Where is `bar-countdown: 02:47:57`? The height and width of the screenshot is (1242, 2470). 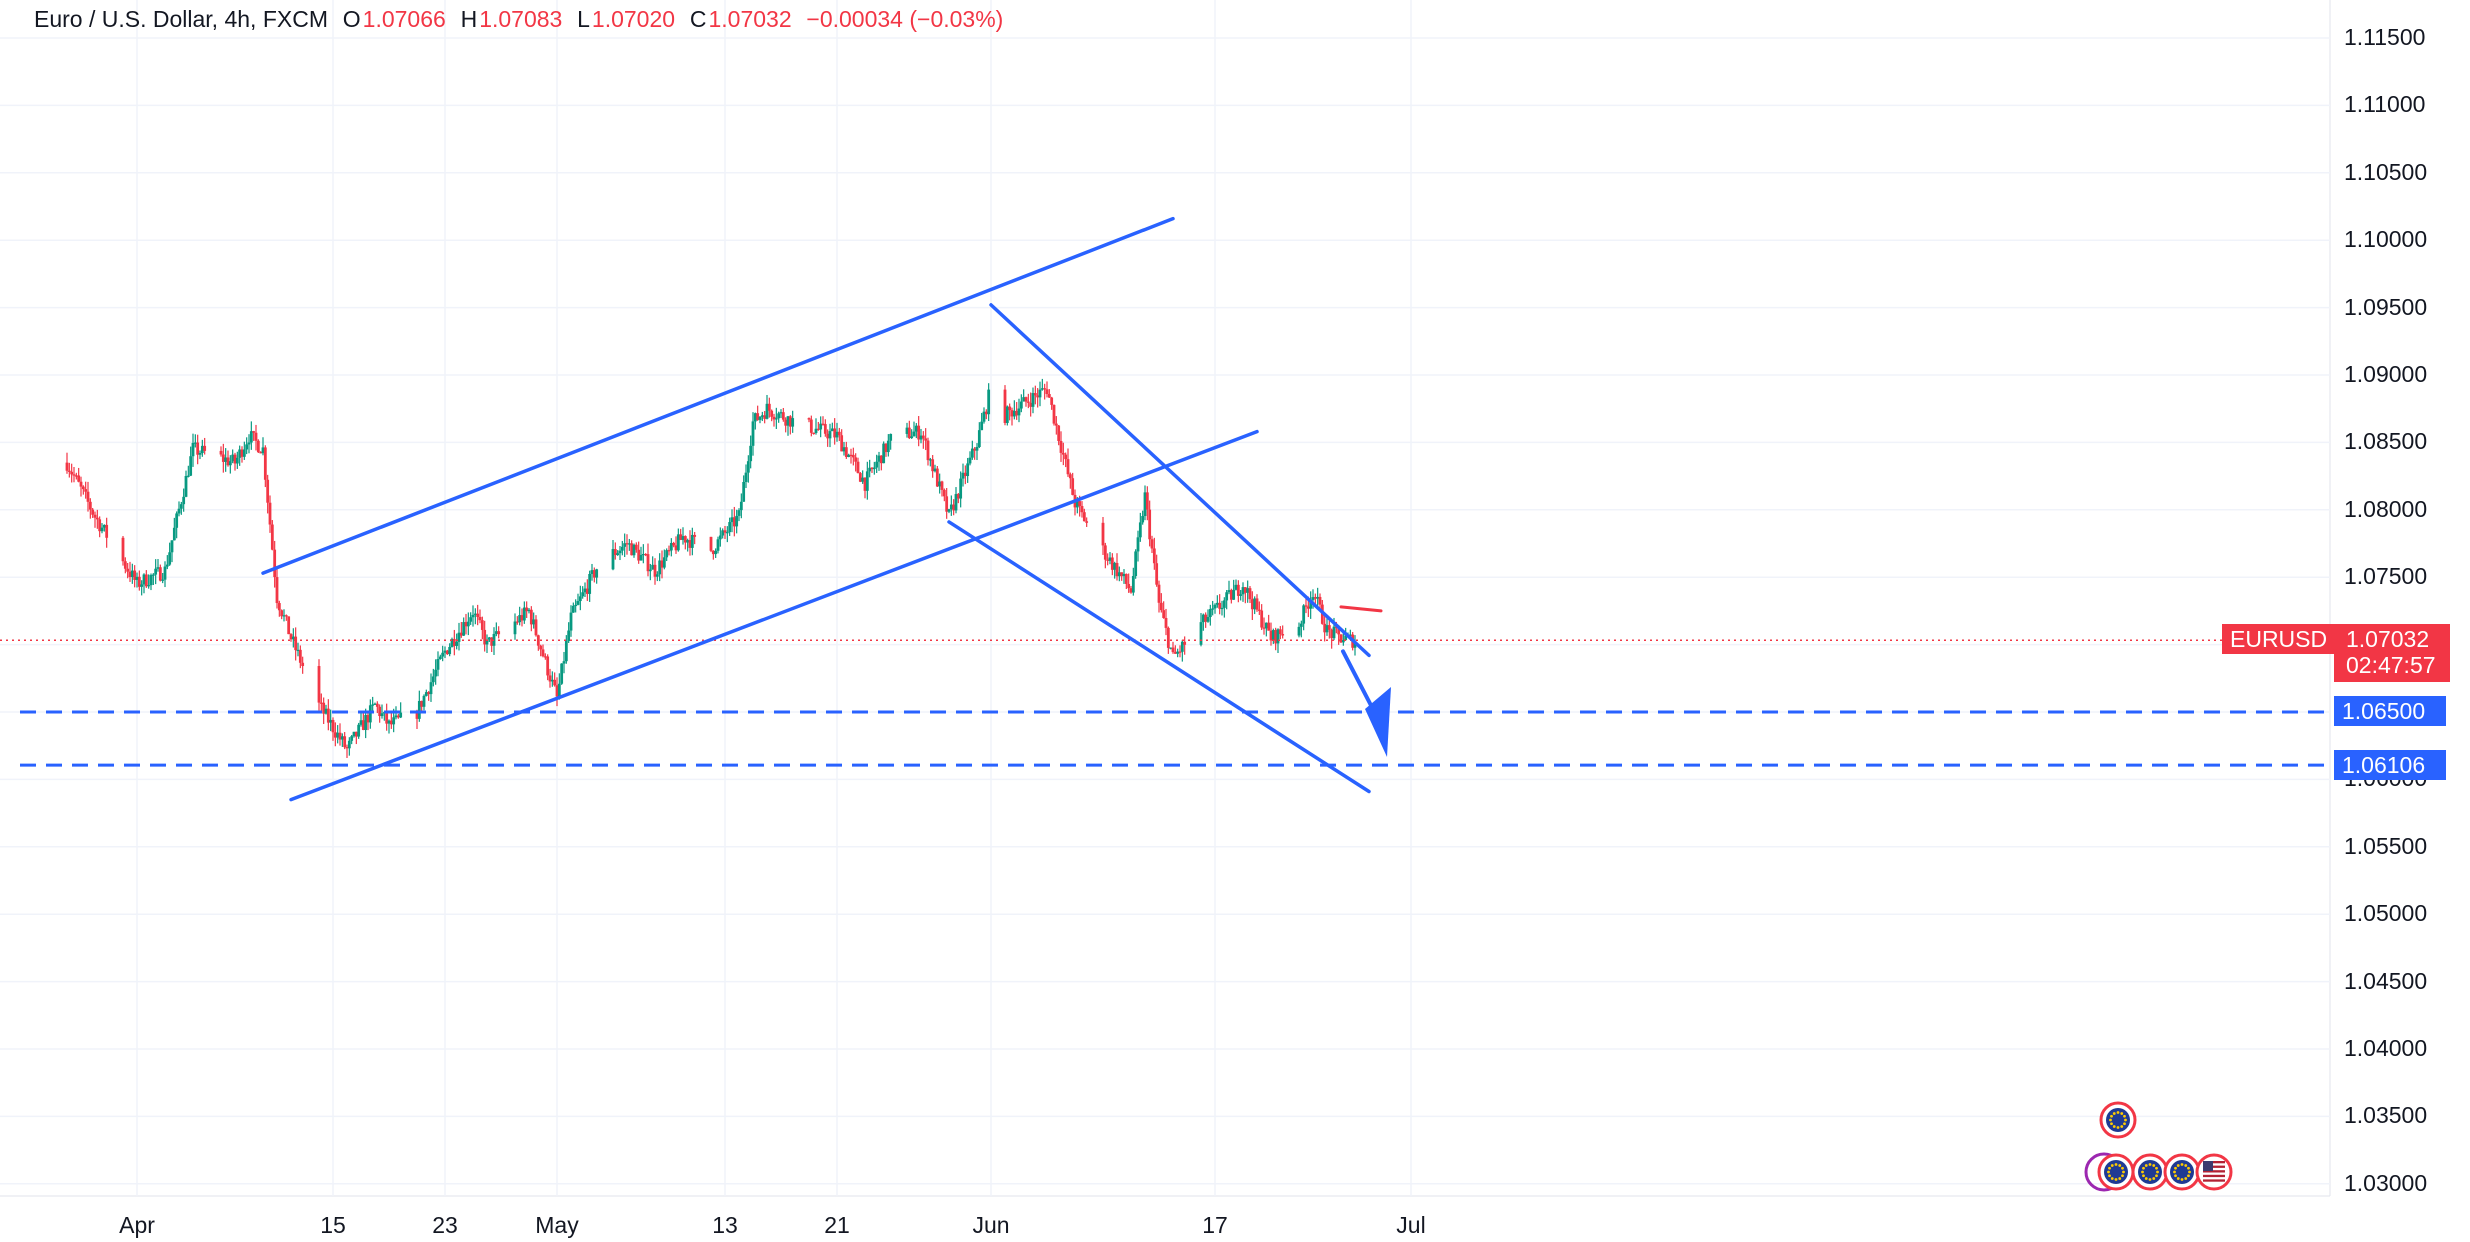
bar-countdown: 02:47:57 is located at coordinates (2391, 665).